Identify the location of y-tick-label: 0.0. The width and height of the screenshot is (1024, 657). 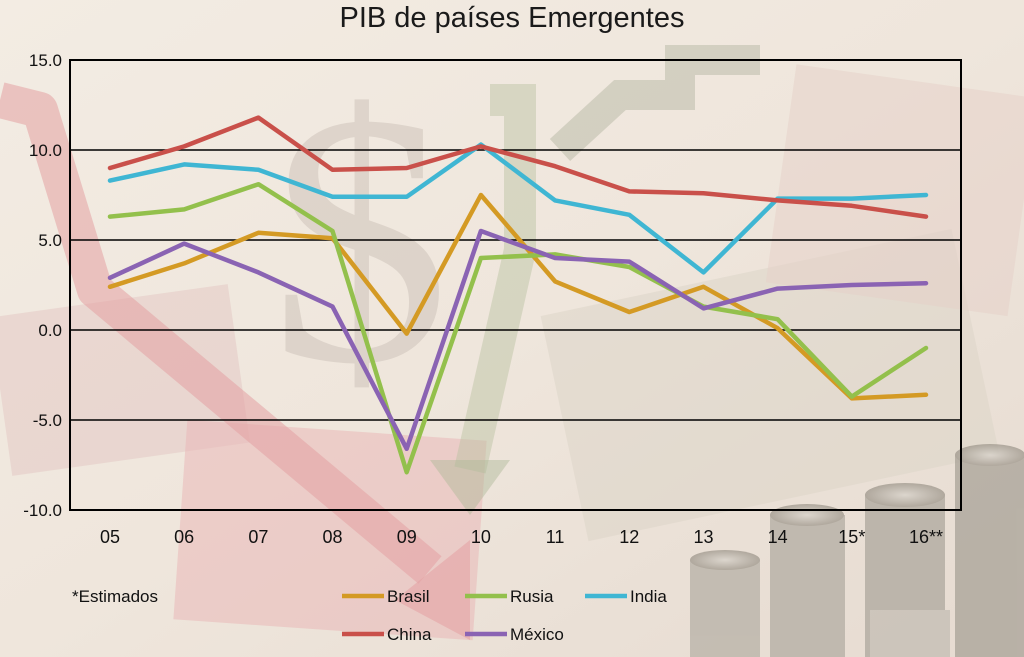
(50, 330).